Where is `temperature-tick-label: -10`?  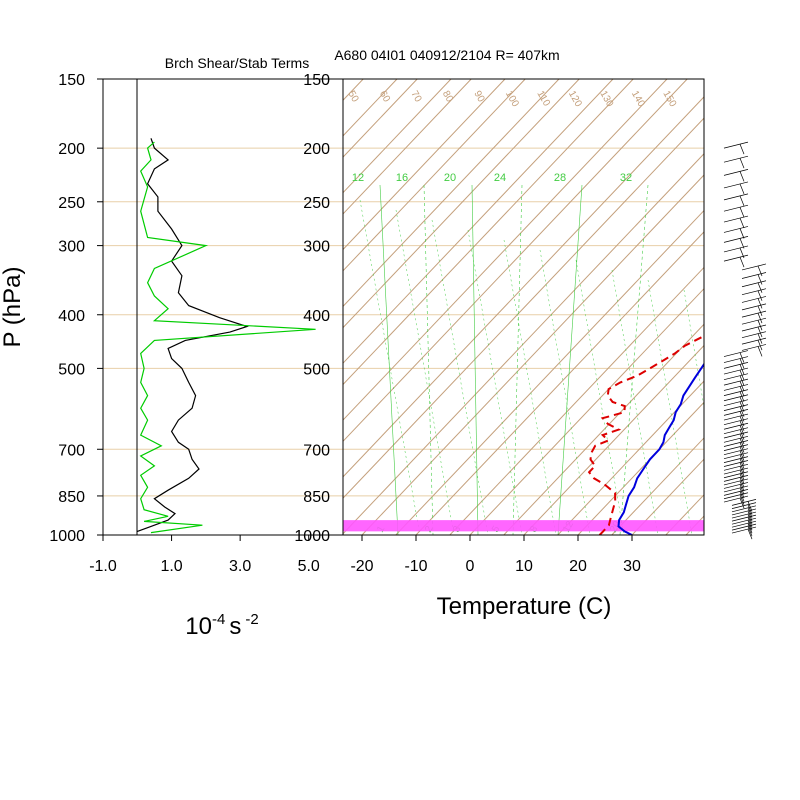
temperature-tick-label: -10 is located at coordinates (415, 566).